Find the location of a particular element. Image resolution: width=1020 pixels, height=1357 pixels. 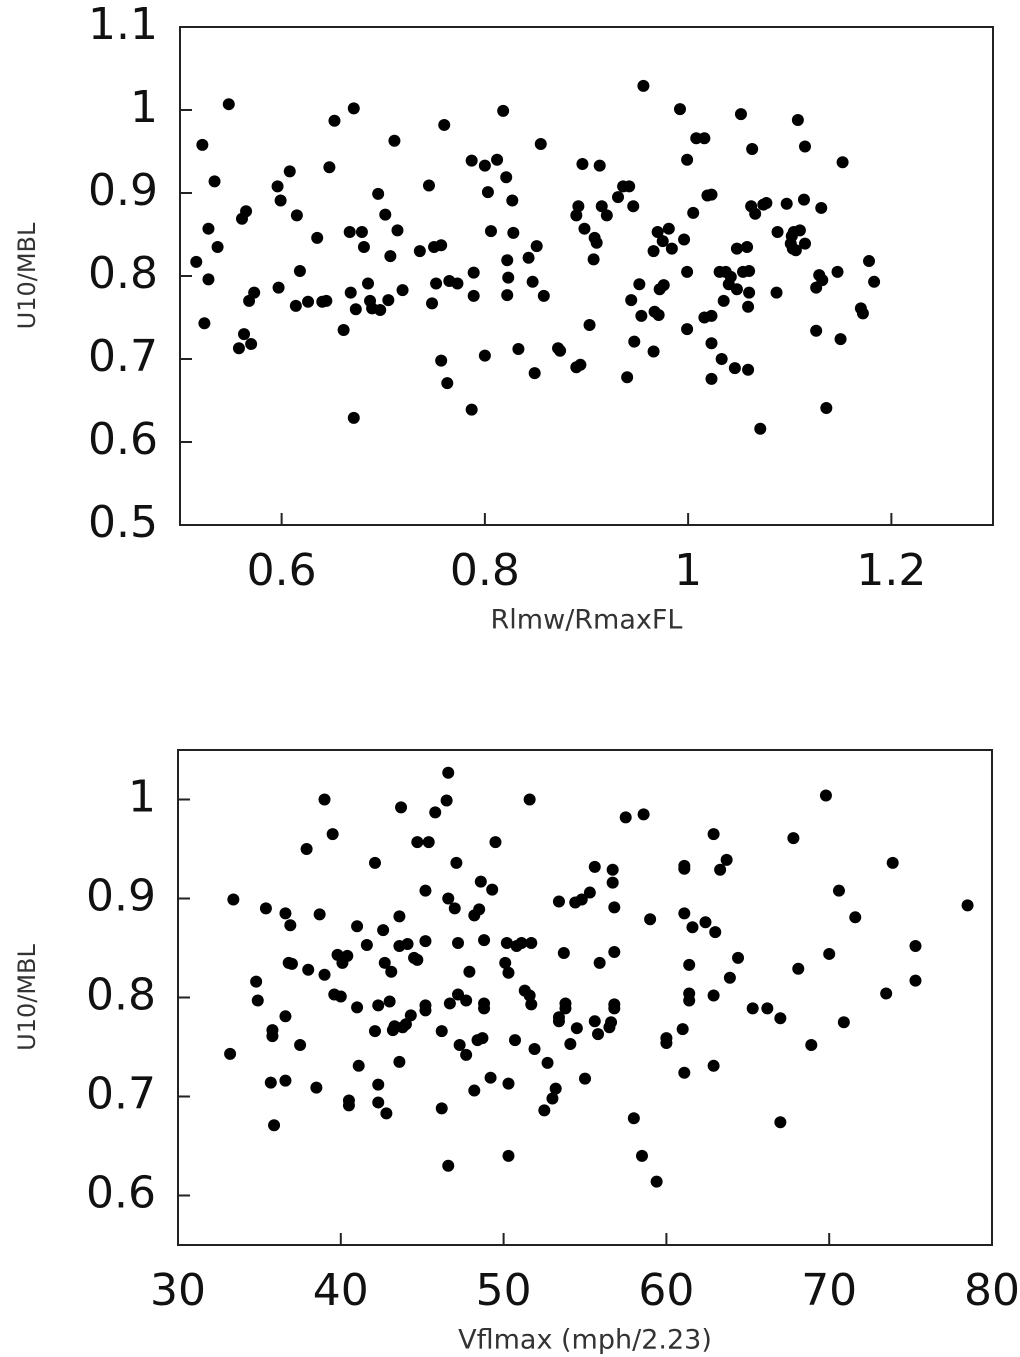

y-tick-label: 0.6 is located at coordinates (123, 439).